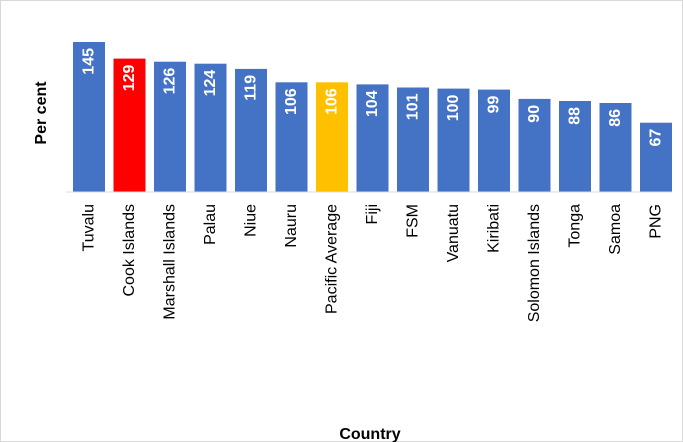 The height and width of the screenshot is (442, 683). I want to click on bar-vanuatu, so click(453, 140).